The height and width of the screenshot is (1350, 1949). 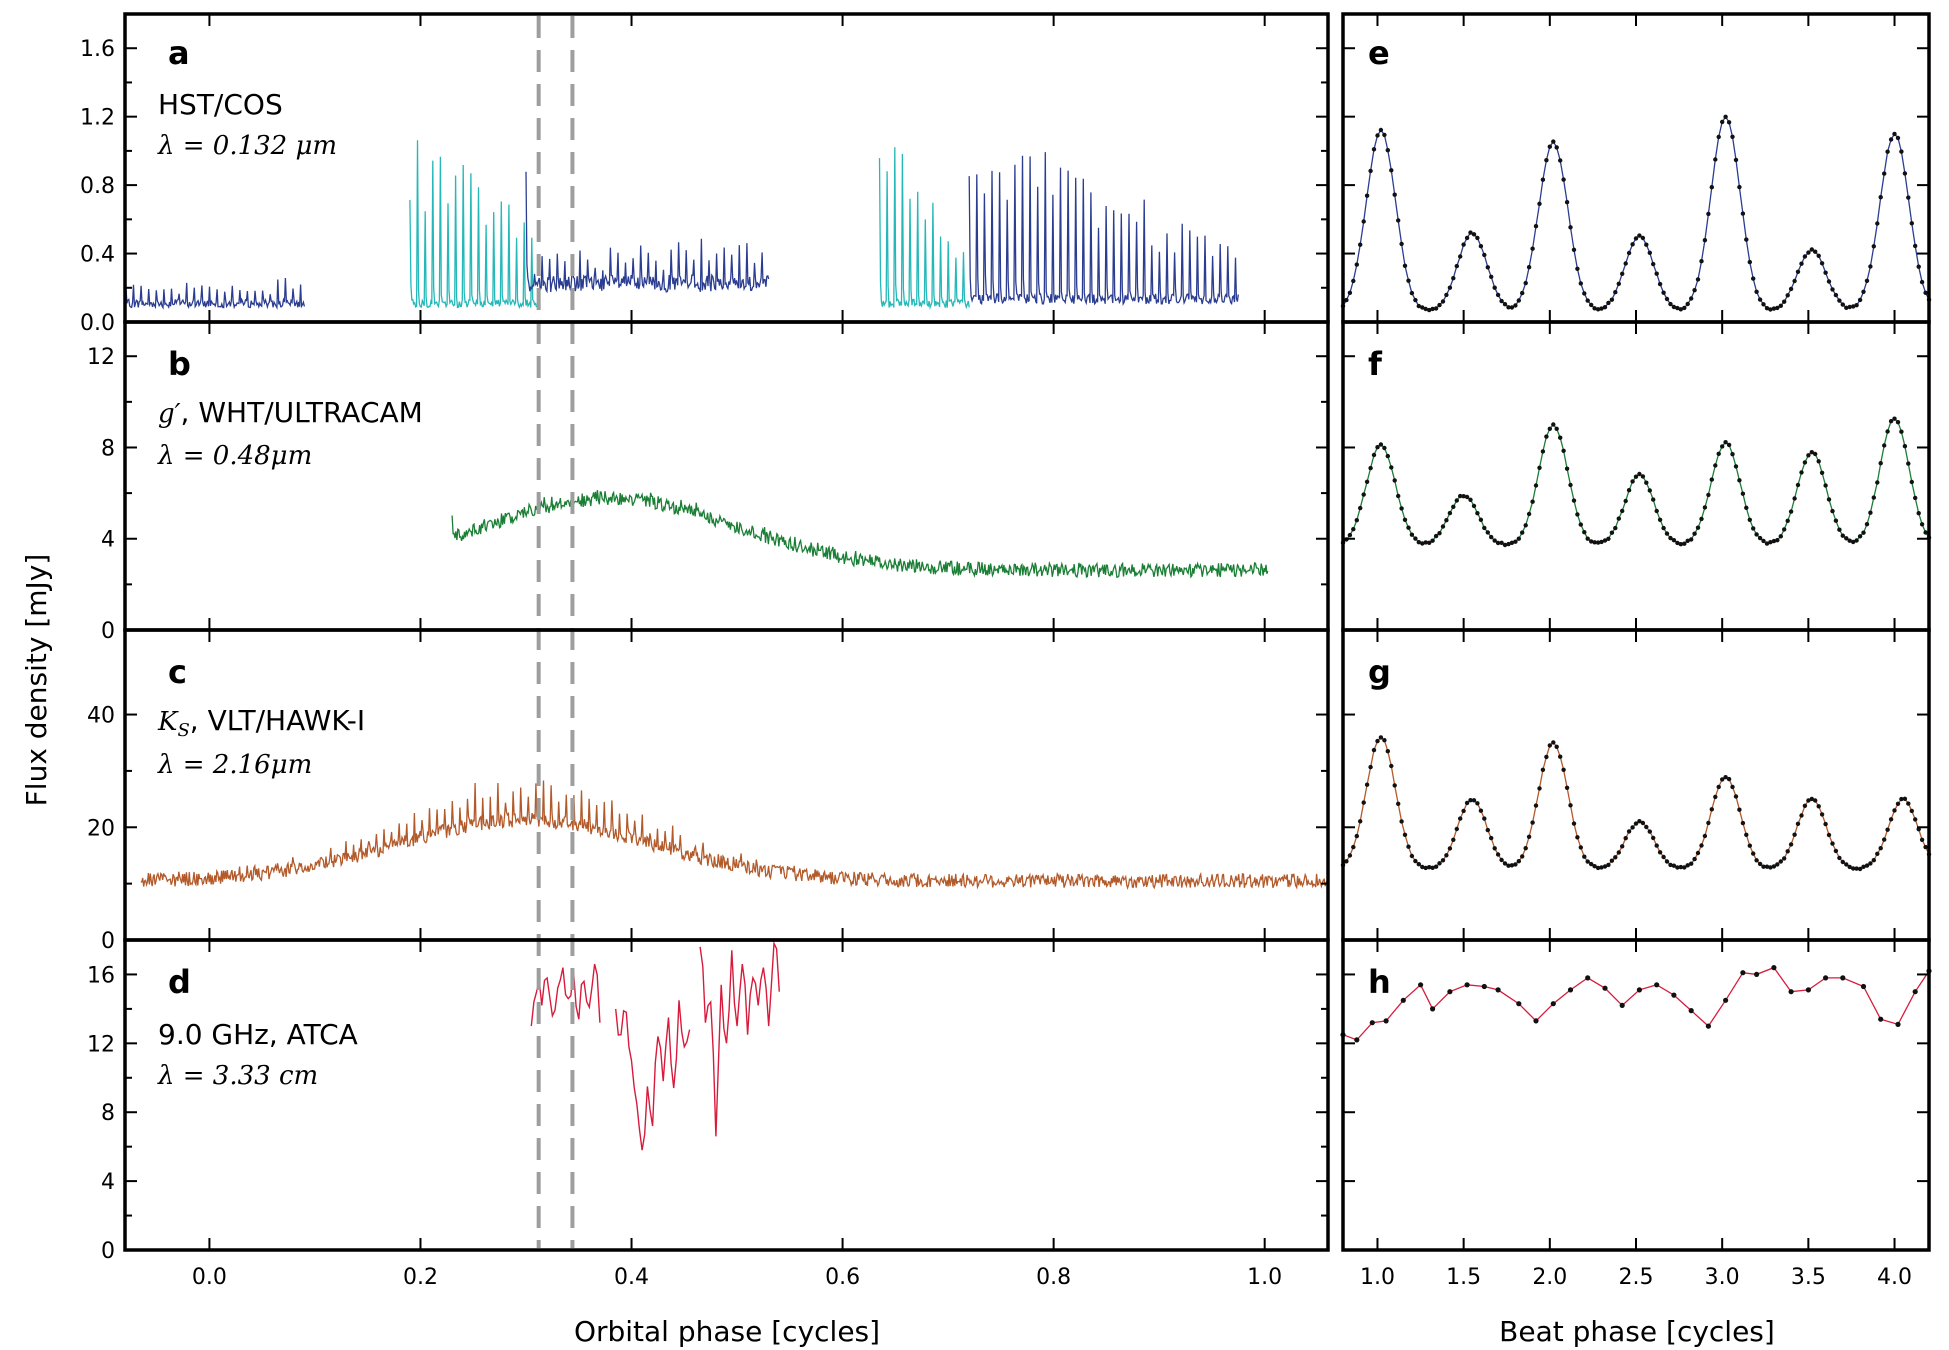 I want to click on panel-h-frame, so click(x=1636, y=1095).